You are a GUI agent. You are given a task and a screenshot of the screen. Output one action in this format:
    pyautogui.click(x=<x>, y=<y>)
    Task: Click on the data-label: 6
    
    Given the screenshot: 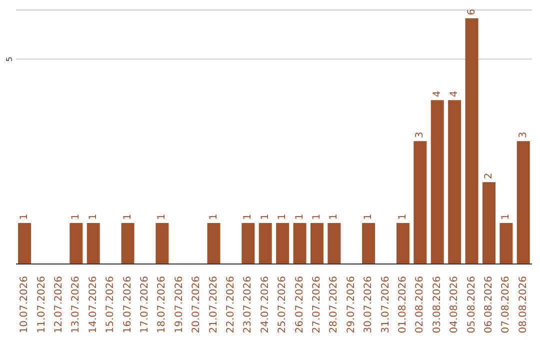 What is the action you would take?
    pyautogui.click(x=472, y=12)
    